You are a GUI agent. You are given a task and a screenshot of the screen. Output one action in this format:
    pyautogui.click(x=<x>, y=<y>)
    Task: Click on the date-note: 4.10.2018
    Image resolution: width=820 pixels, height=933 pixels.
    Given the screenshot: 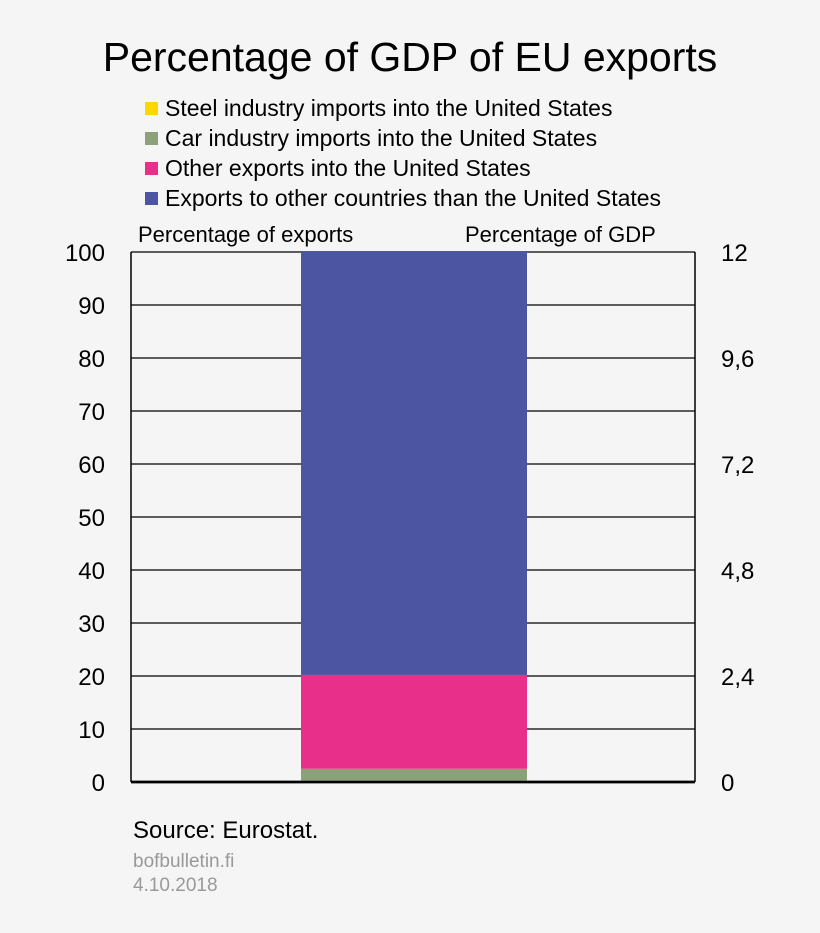 What is the action you would take?
    pyautogui.click(x=175, y=885)
    